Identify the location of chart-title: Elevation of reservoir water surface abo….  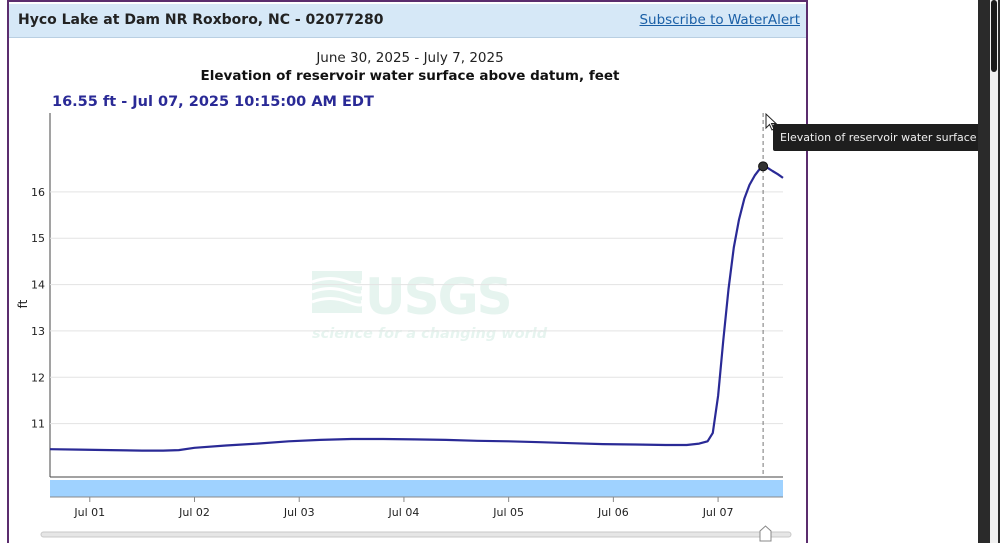
(410, 76).